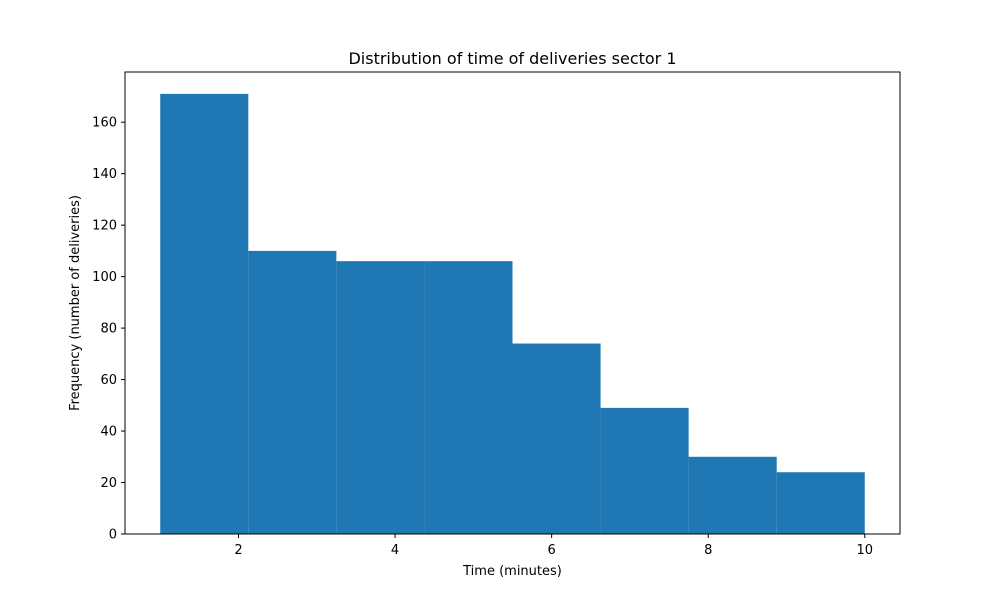 The image size is (1000, 600). What do you see at coordinates (104, 226) in the screenshot?
I see `y-tick-label: 120` at bounding box center [104, 226].